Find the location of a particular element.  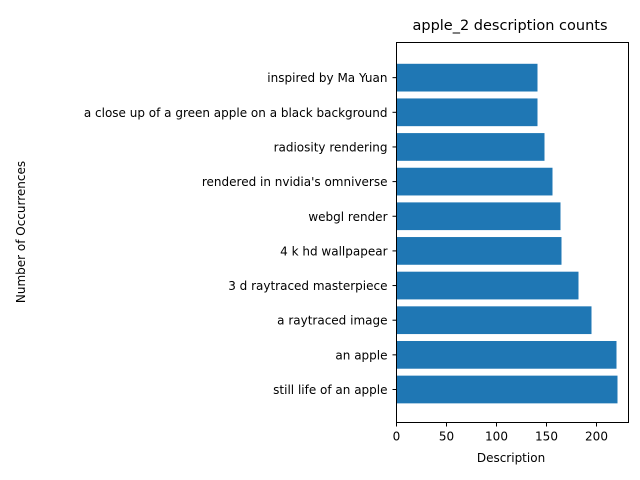

x-tick-group: 0 50 100 150 200 is located at coordinates (500, 433).